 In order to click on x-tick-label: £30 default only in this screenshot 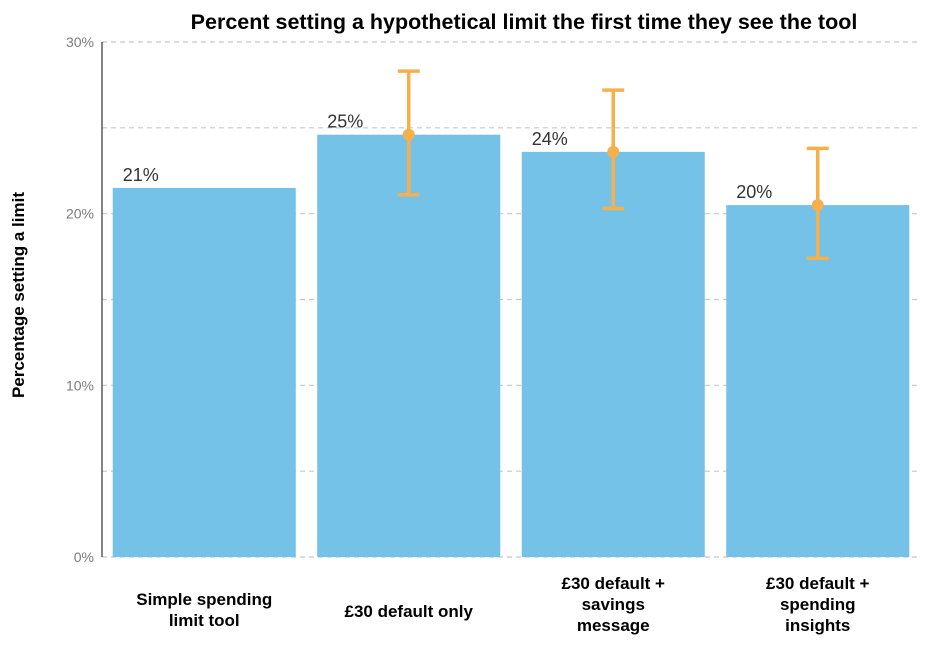, I will do `click(409, 611)`.